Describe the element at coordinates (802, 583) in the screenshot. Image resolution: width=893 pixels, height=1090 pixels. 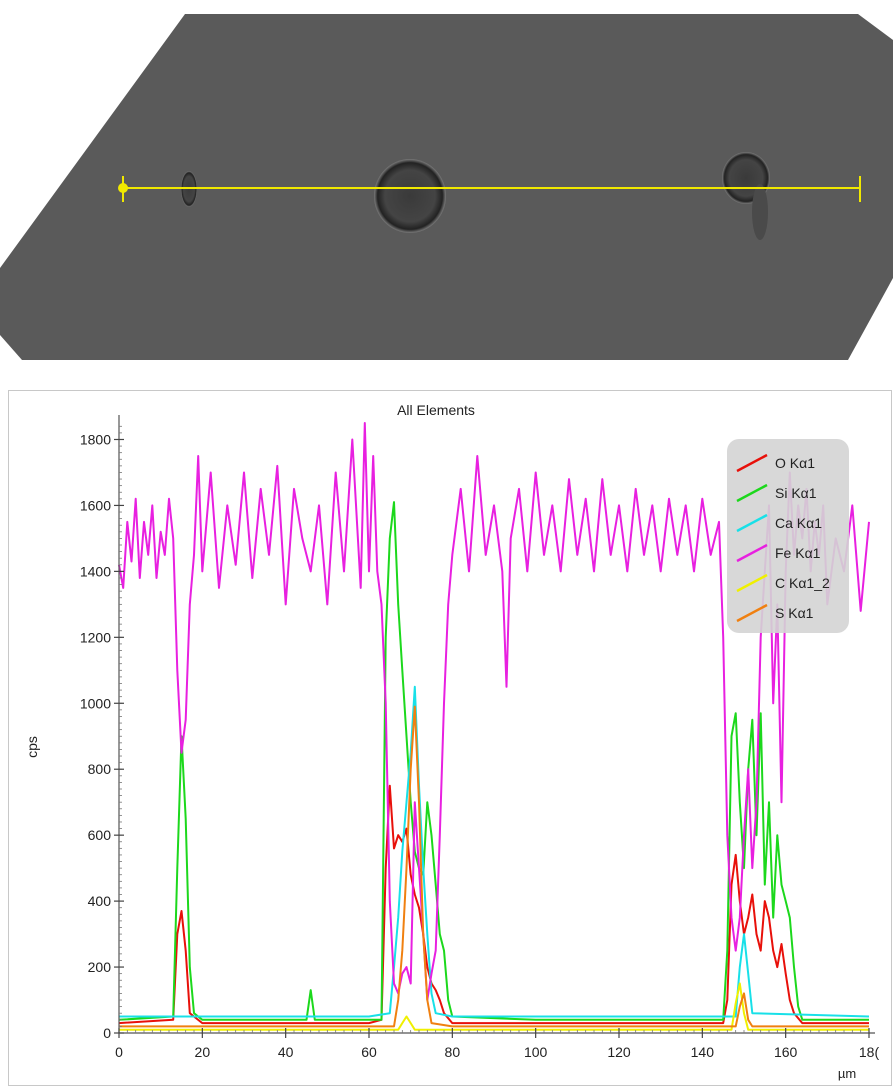
I see `legend-label: C Kα1_2` at that location.